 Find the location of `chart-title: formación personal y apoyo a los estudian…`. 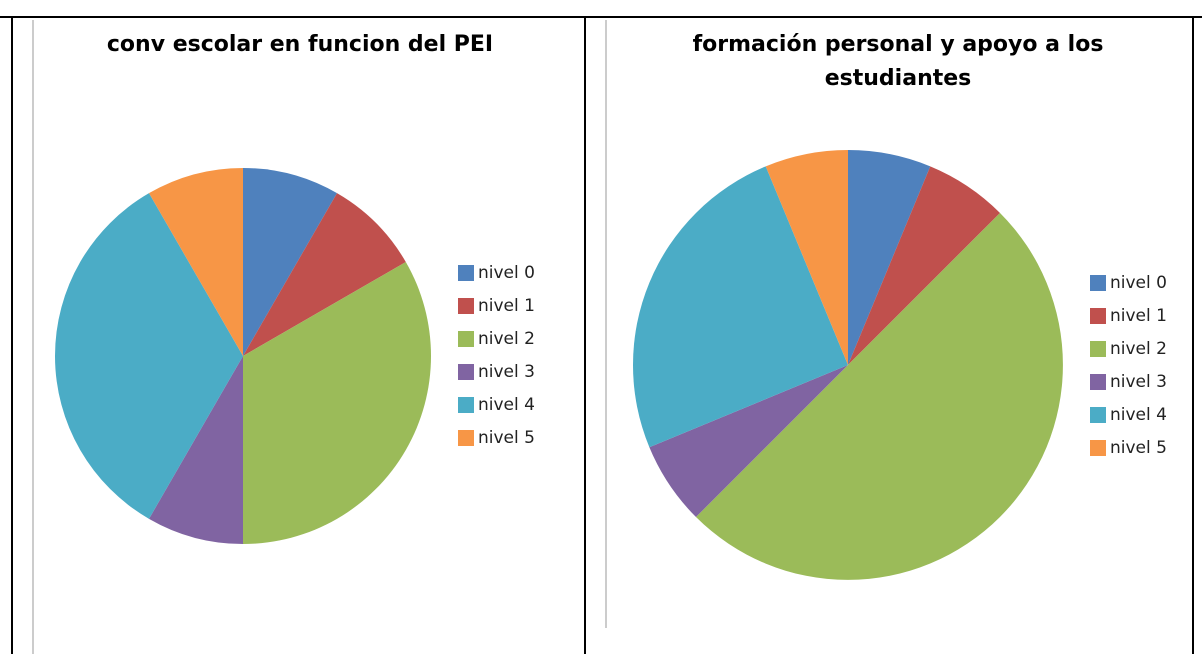

chart-title: formación personal y apoyo a los estudian… is located at coordinates (898, 61).